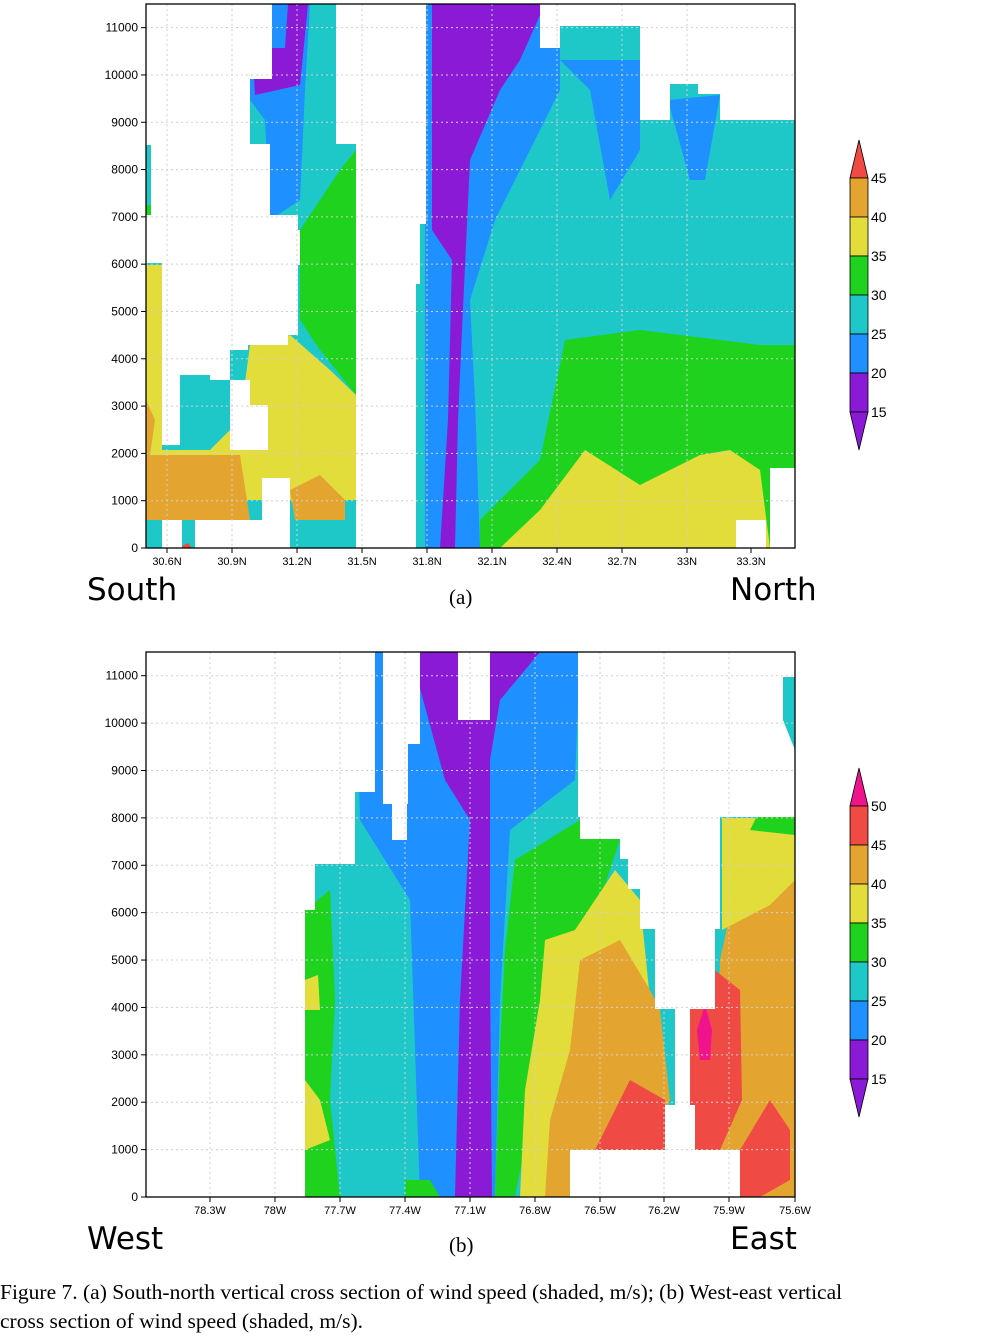 This screenshot has width=986, height=1336. I want to click on field-blue-right, so click(694, 137).